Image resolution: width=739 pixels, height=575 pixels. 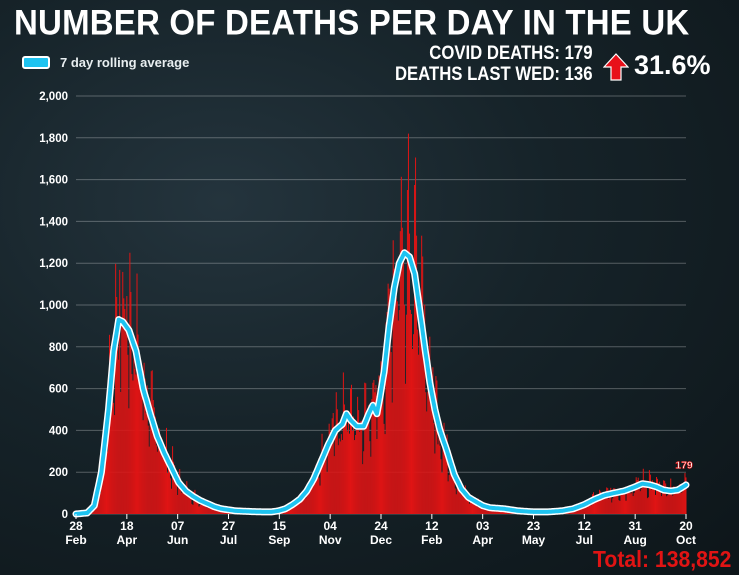 What do you see at coordinates (483, 526) in the screenshot?
I see `x-tick-day: 03` at bounding box center [483, 526].